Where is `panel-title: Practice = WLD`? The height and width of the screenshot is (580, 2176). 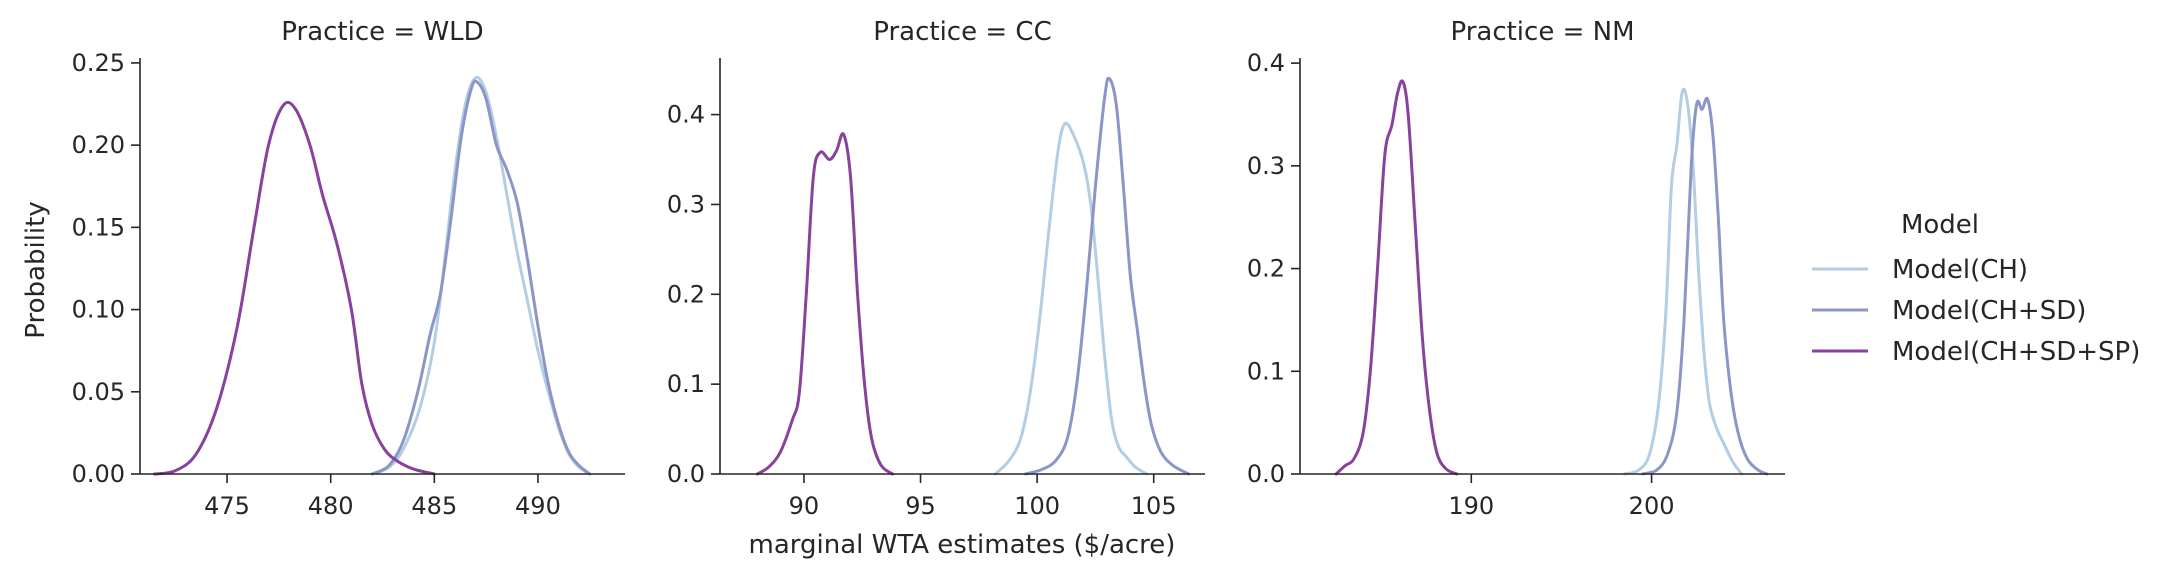
panel-title: Practice = WLD is located at coordinates (382, 32).